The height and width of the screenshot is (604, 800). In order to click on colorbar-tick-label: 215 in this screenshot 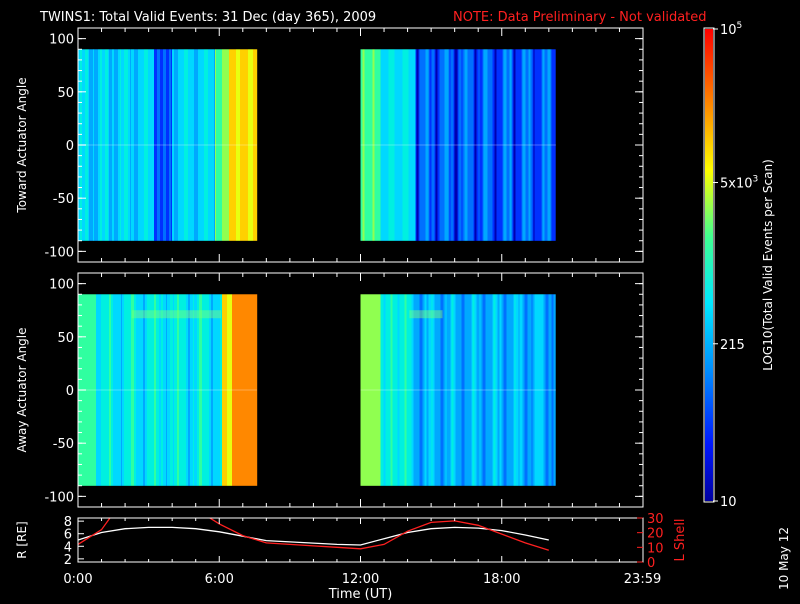, I will do `click(732, 345)`.